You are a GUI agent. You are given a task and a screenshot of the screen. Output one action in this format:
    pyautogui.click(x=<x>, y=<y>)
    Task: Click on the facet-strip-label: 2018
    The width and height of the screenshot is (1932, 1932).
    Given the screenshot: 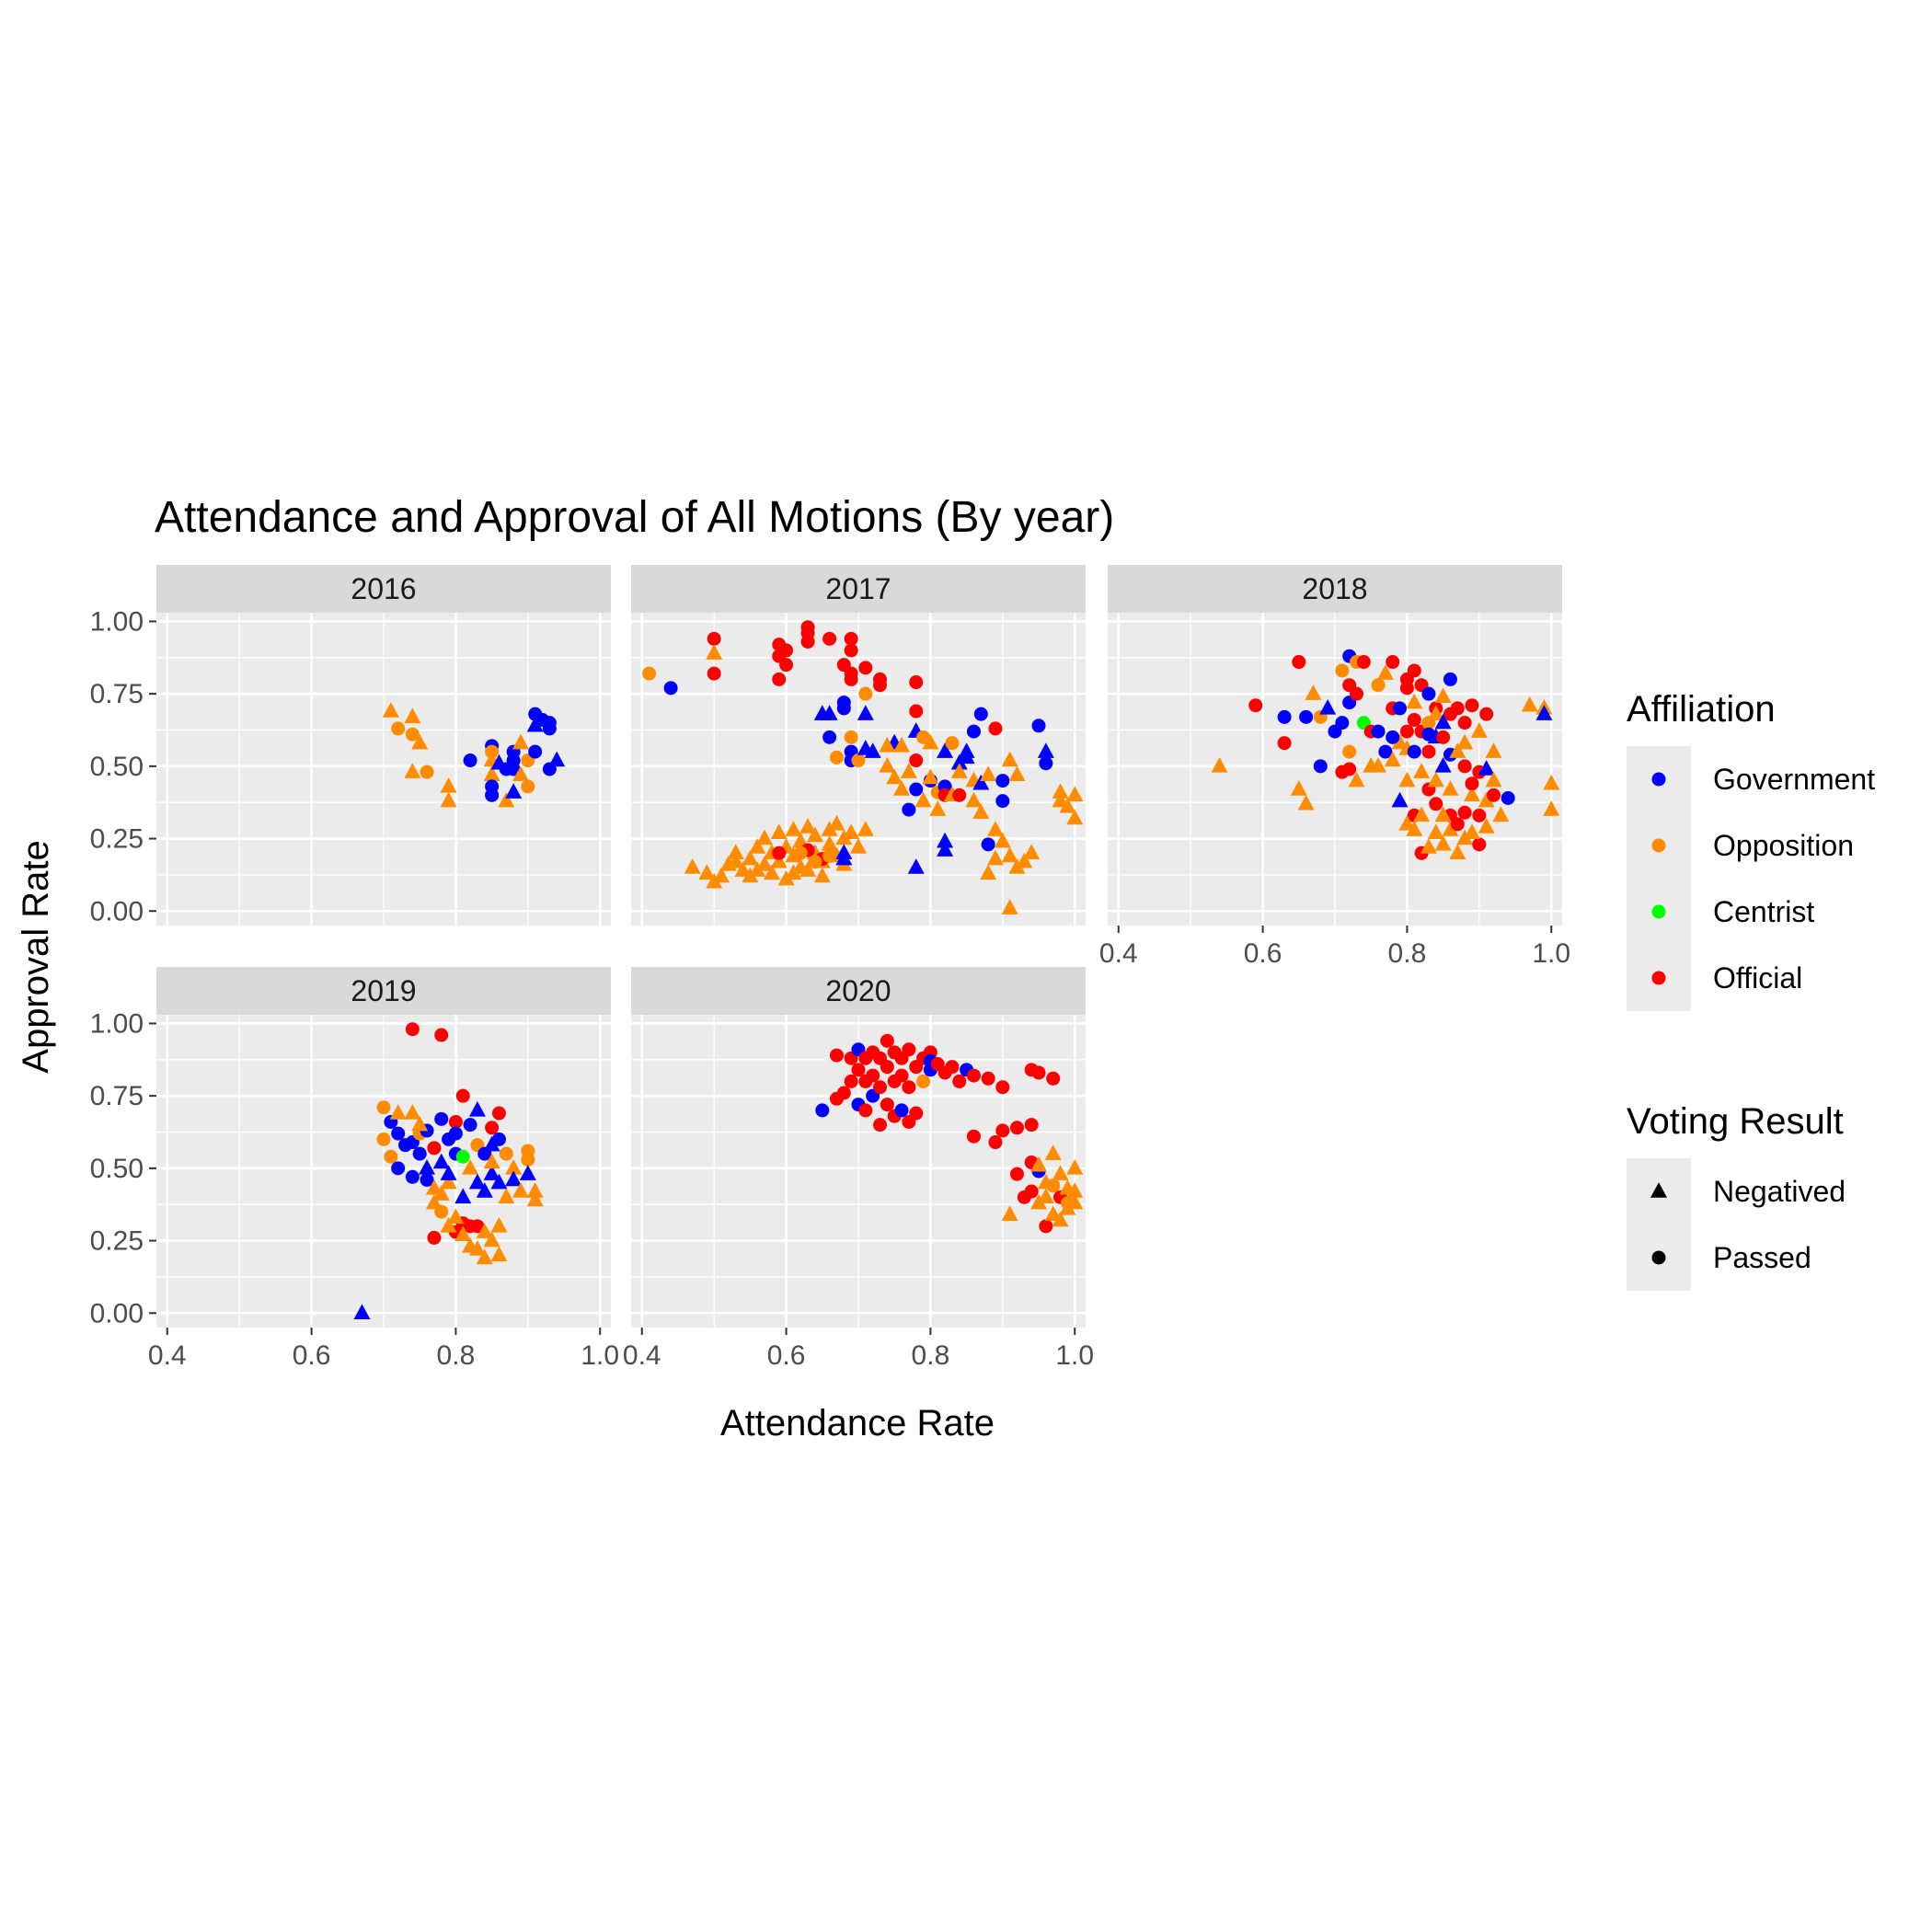 What is the action you would take?
    pyautogui.click(x=1334, y=588)
    